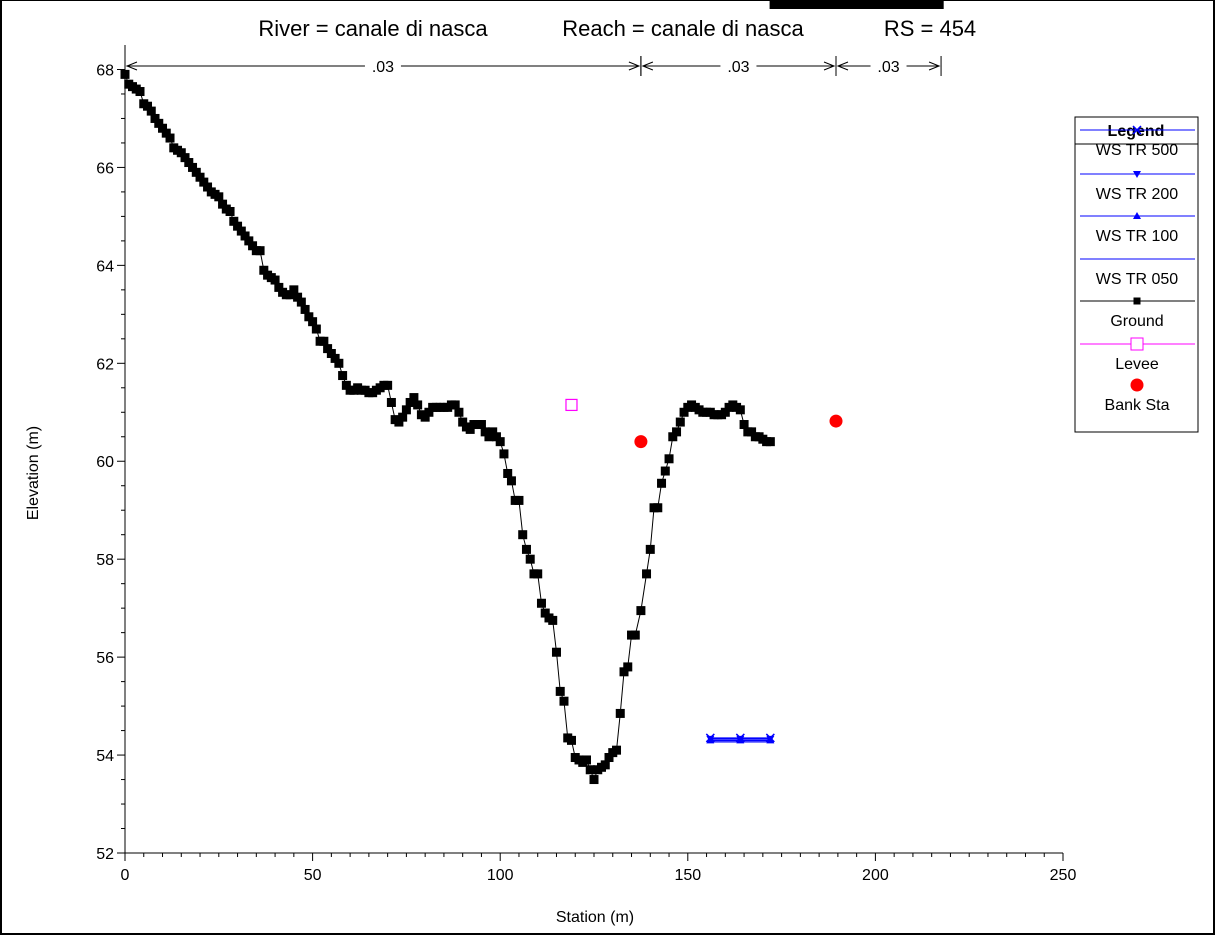 This screenshot has height=935, width=1215. Describe the element at coordinates (105, 560) in the screenshot. I see `y-tick-label: 58` at that location.